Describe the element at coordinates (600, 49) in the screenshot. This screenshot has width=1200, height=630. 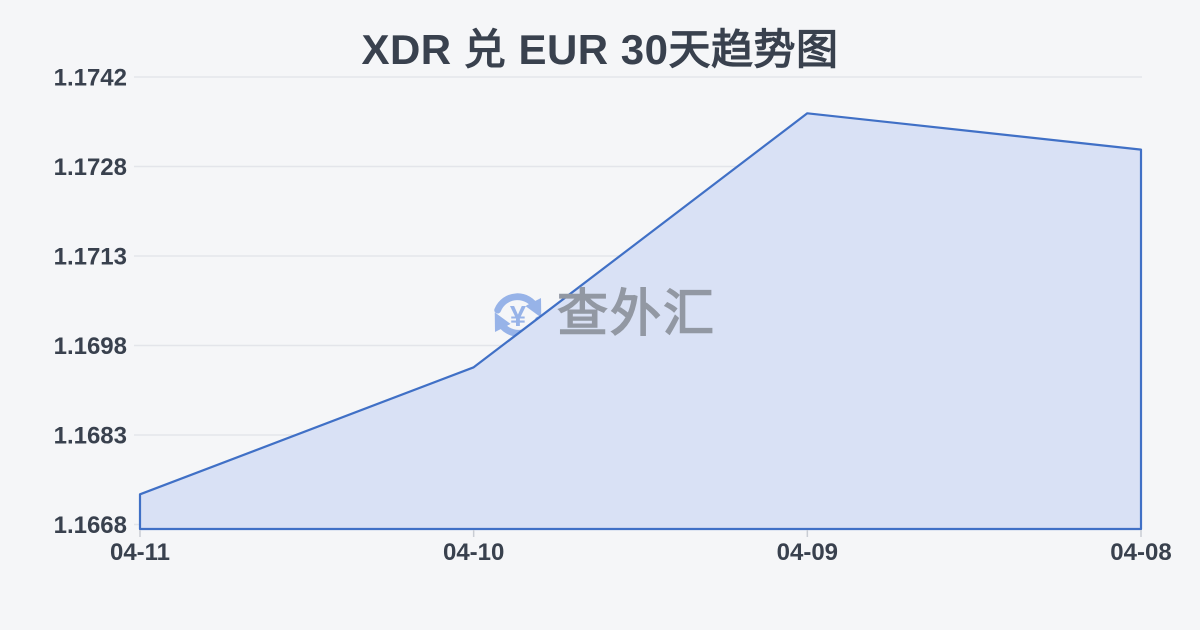
I see `chart-title: XDR 兑 EUR 30天趋势图` at that location.